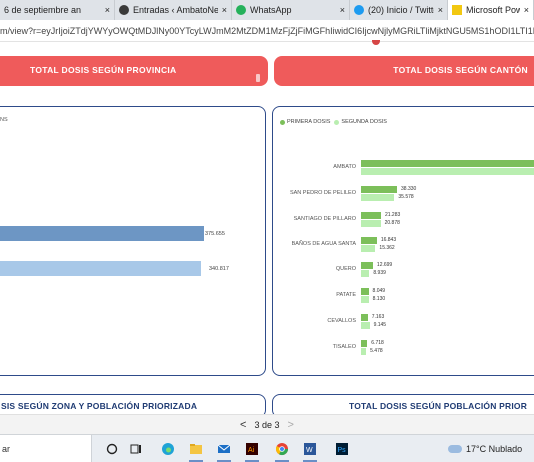  Describe the element at coordinates (324, 219) in the screenshot. I see `canton-label: SANTIAGO DE PILLARO` at that location.